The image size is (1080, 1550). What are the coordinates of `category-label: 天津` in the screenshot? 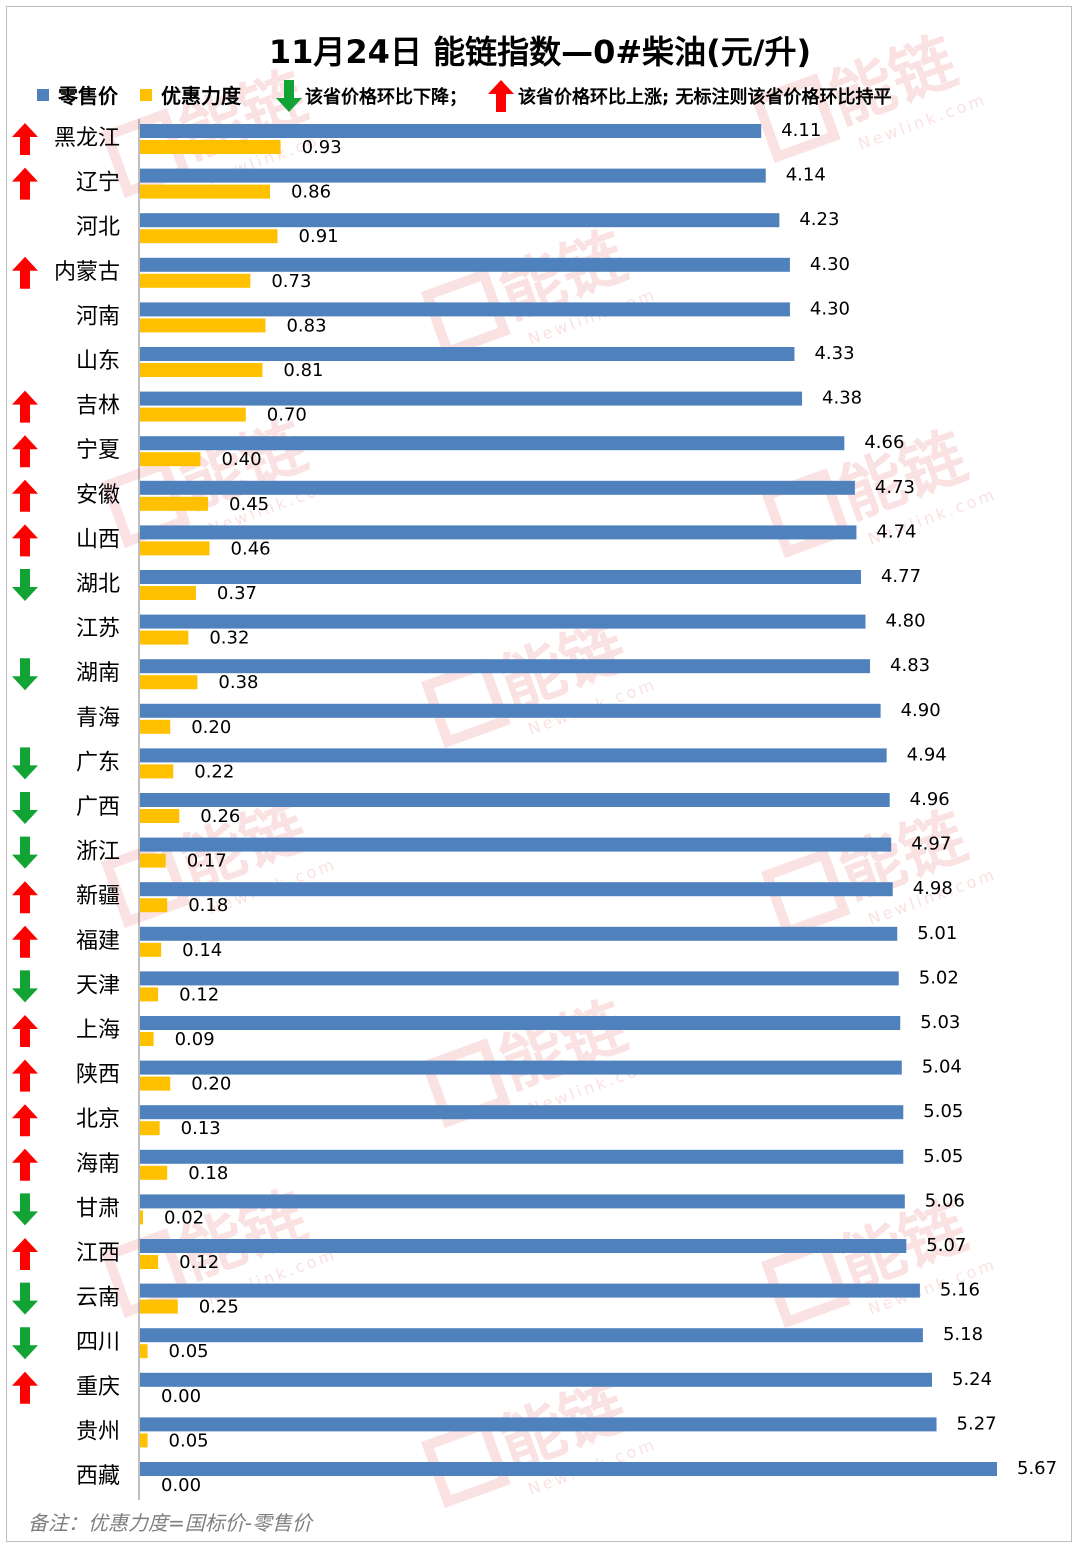 It's located at (98, 985).